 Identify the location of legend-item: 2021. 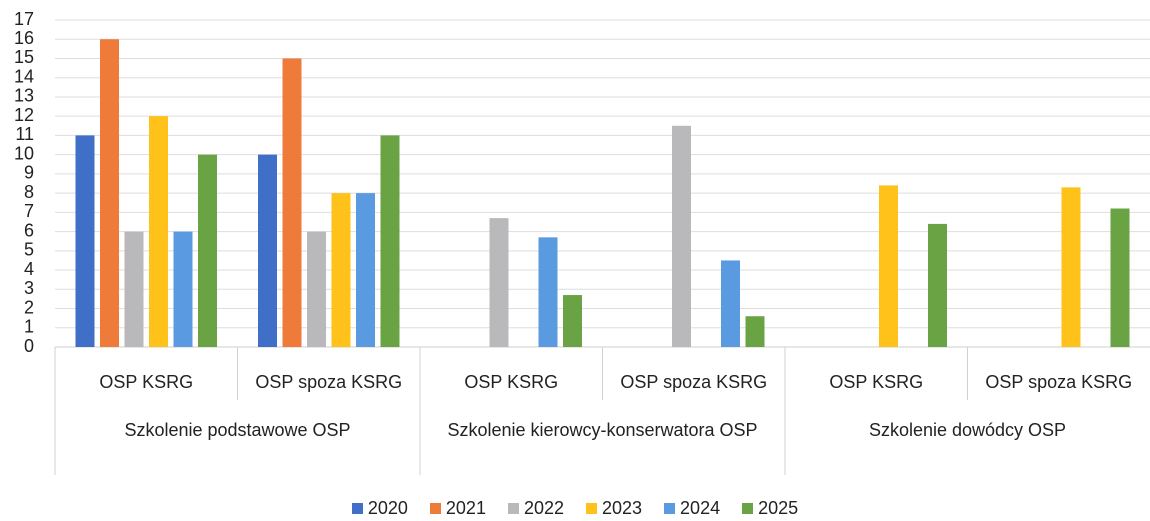
(457, 508).